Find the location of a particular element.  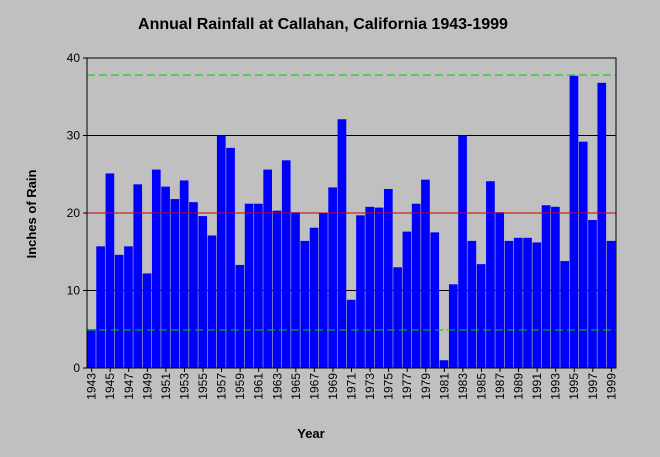

x-tick-label-19: 1981 is located at coordinates (444, 386).